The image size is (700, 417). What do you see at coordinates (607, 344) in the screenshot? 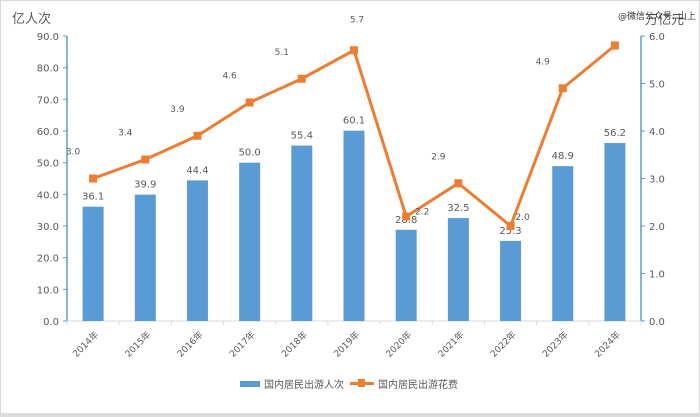
I see `x-tick-label: 2024年` at bounding box center [607, 344].